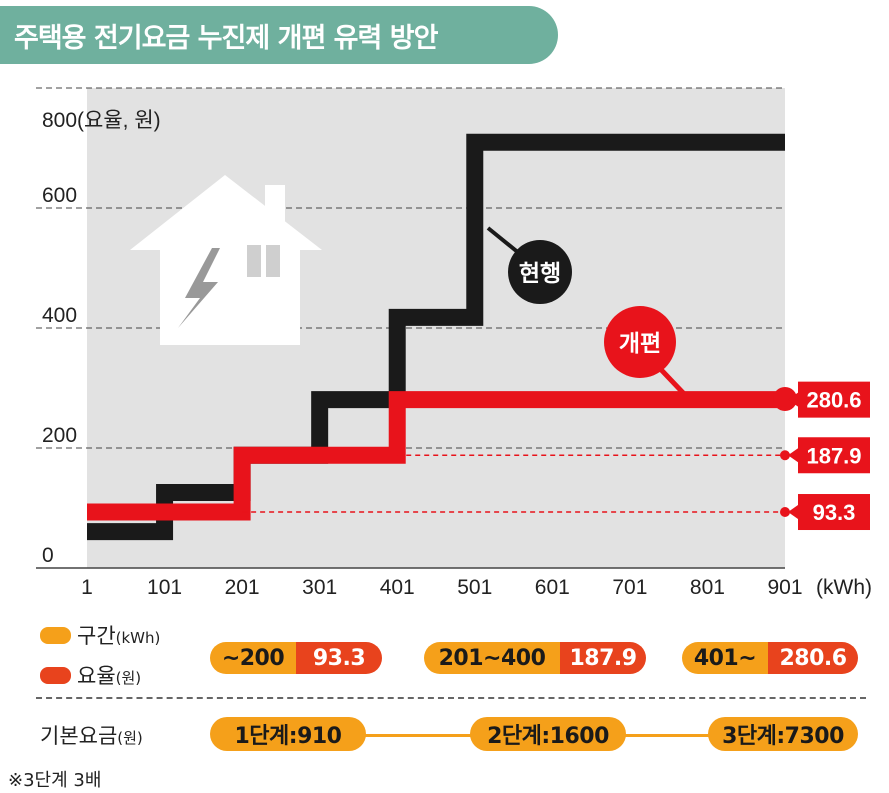 The width and height of the screenshot is (889, 793). What do you see at coordinates (288, 734) in the screenshot?
I see `base-fee-level-1: 1단계:910` at bounding box center [288, 734].